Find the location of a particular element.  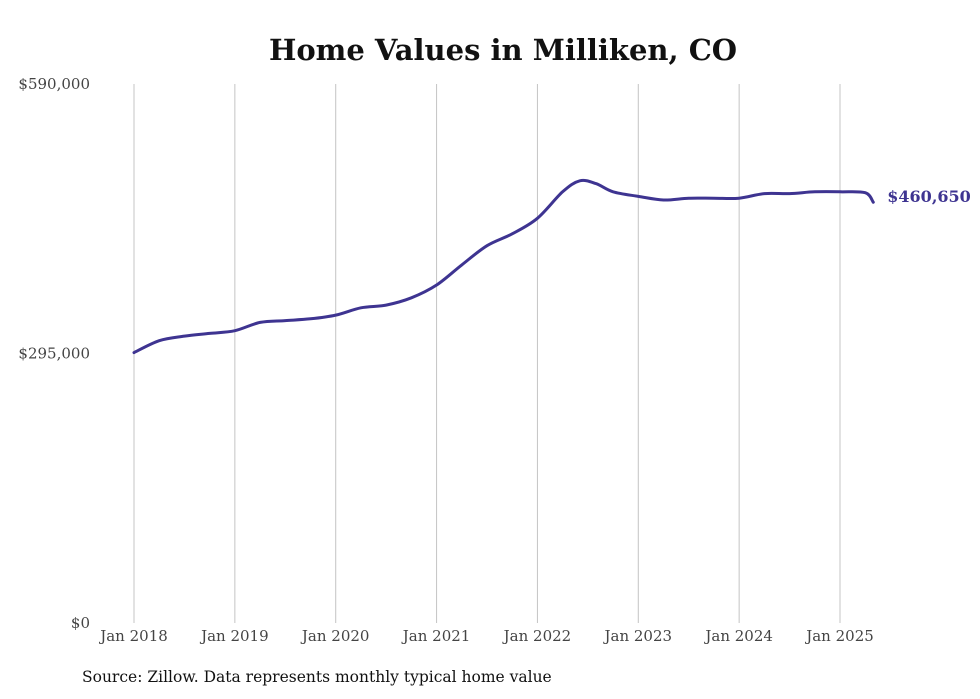

x-tick-label: Jan 2018 is located at coordinates (133, 636).